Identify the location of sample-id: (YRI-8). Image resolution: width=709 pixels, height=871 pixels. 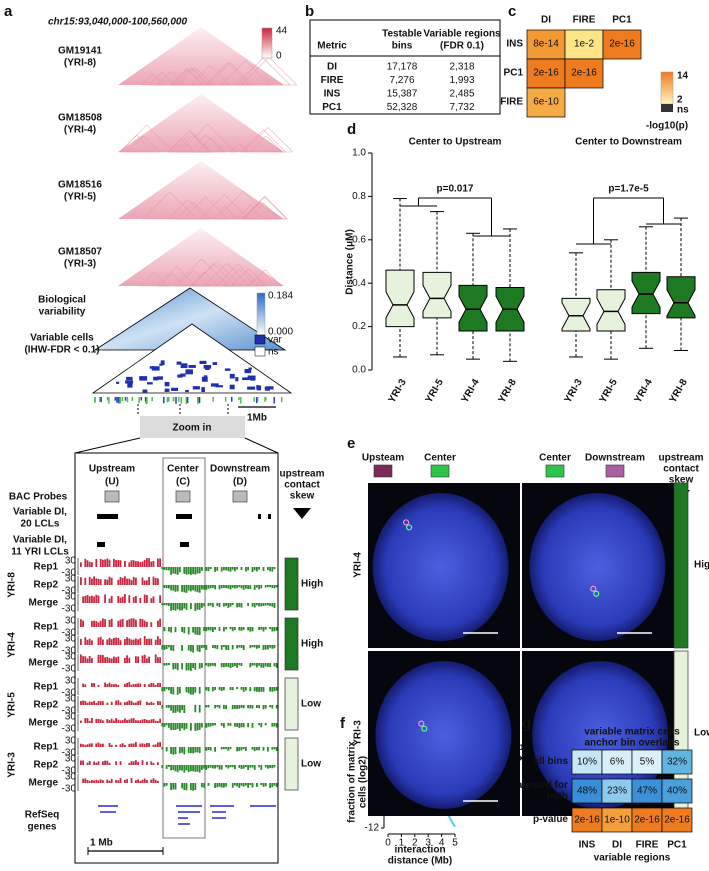
(80, 63).